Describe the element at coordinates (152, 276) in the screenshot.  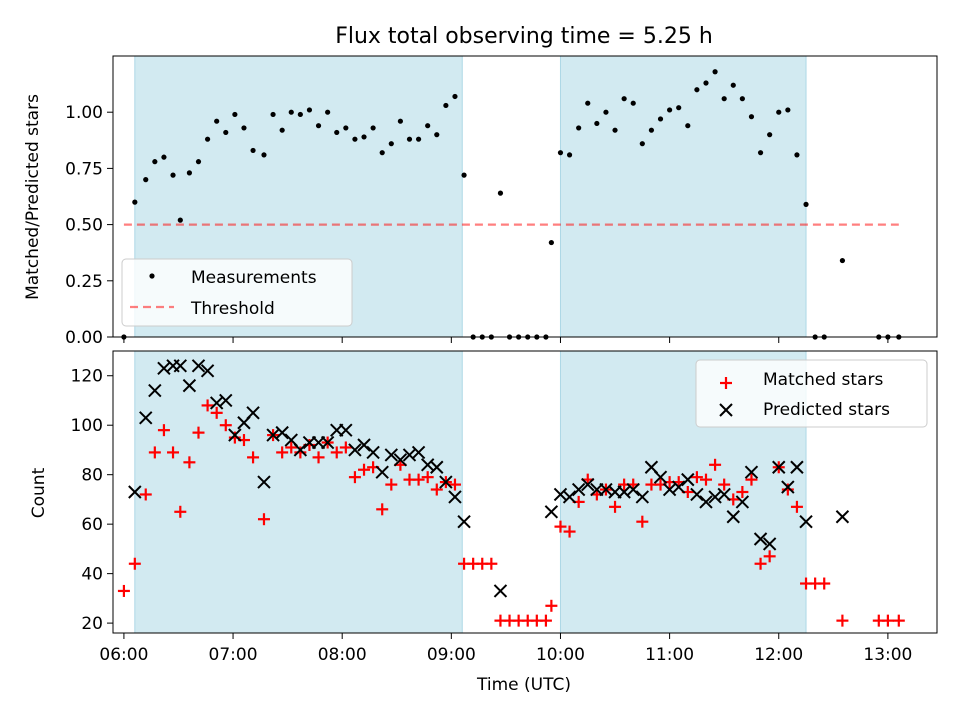
I see `legend-measurement-marker` at that location.